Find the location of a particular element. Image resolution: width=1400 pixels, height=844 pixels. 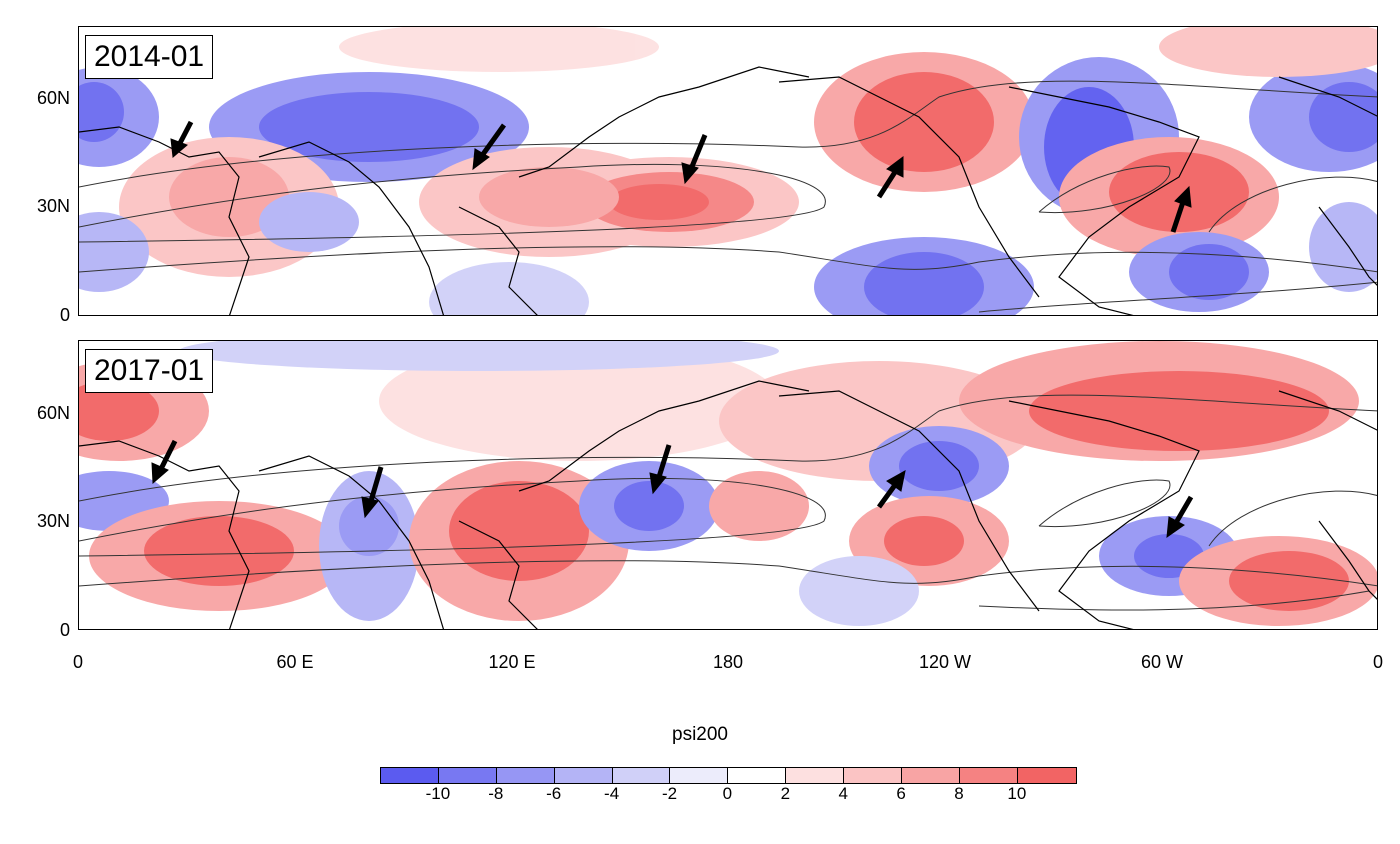

colorbar-tick-label: -6 is located at coordinates (554, 793).